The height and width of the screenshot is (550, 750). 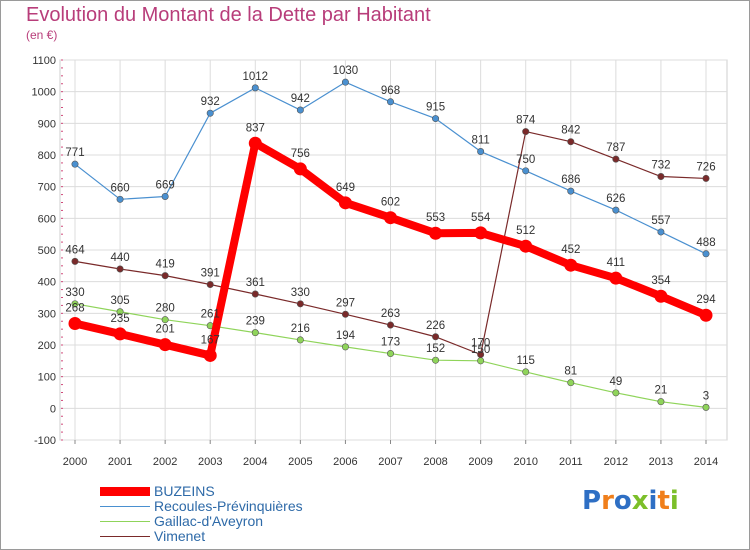 What do you see at coordinates (660, 221) in the screenshot?
I see `data-label: 557` at bounding box center [660, 221].